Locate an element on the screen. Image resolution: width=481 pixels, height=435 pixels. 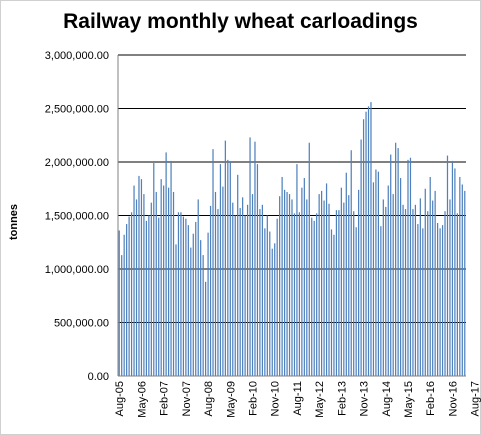
x-tick-label: May-09 is located at coordinates (231, 399).